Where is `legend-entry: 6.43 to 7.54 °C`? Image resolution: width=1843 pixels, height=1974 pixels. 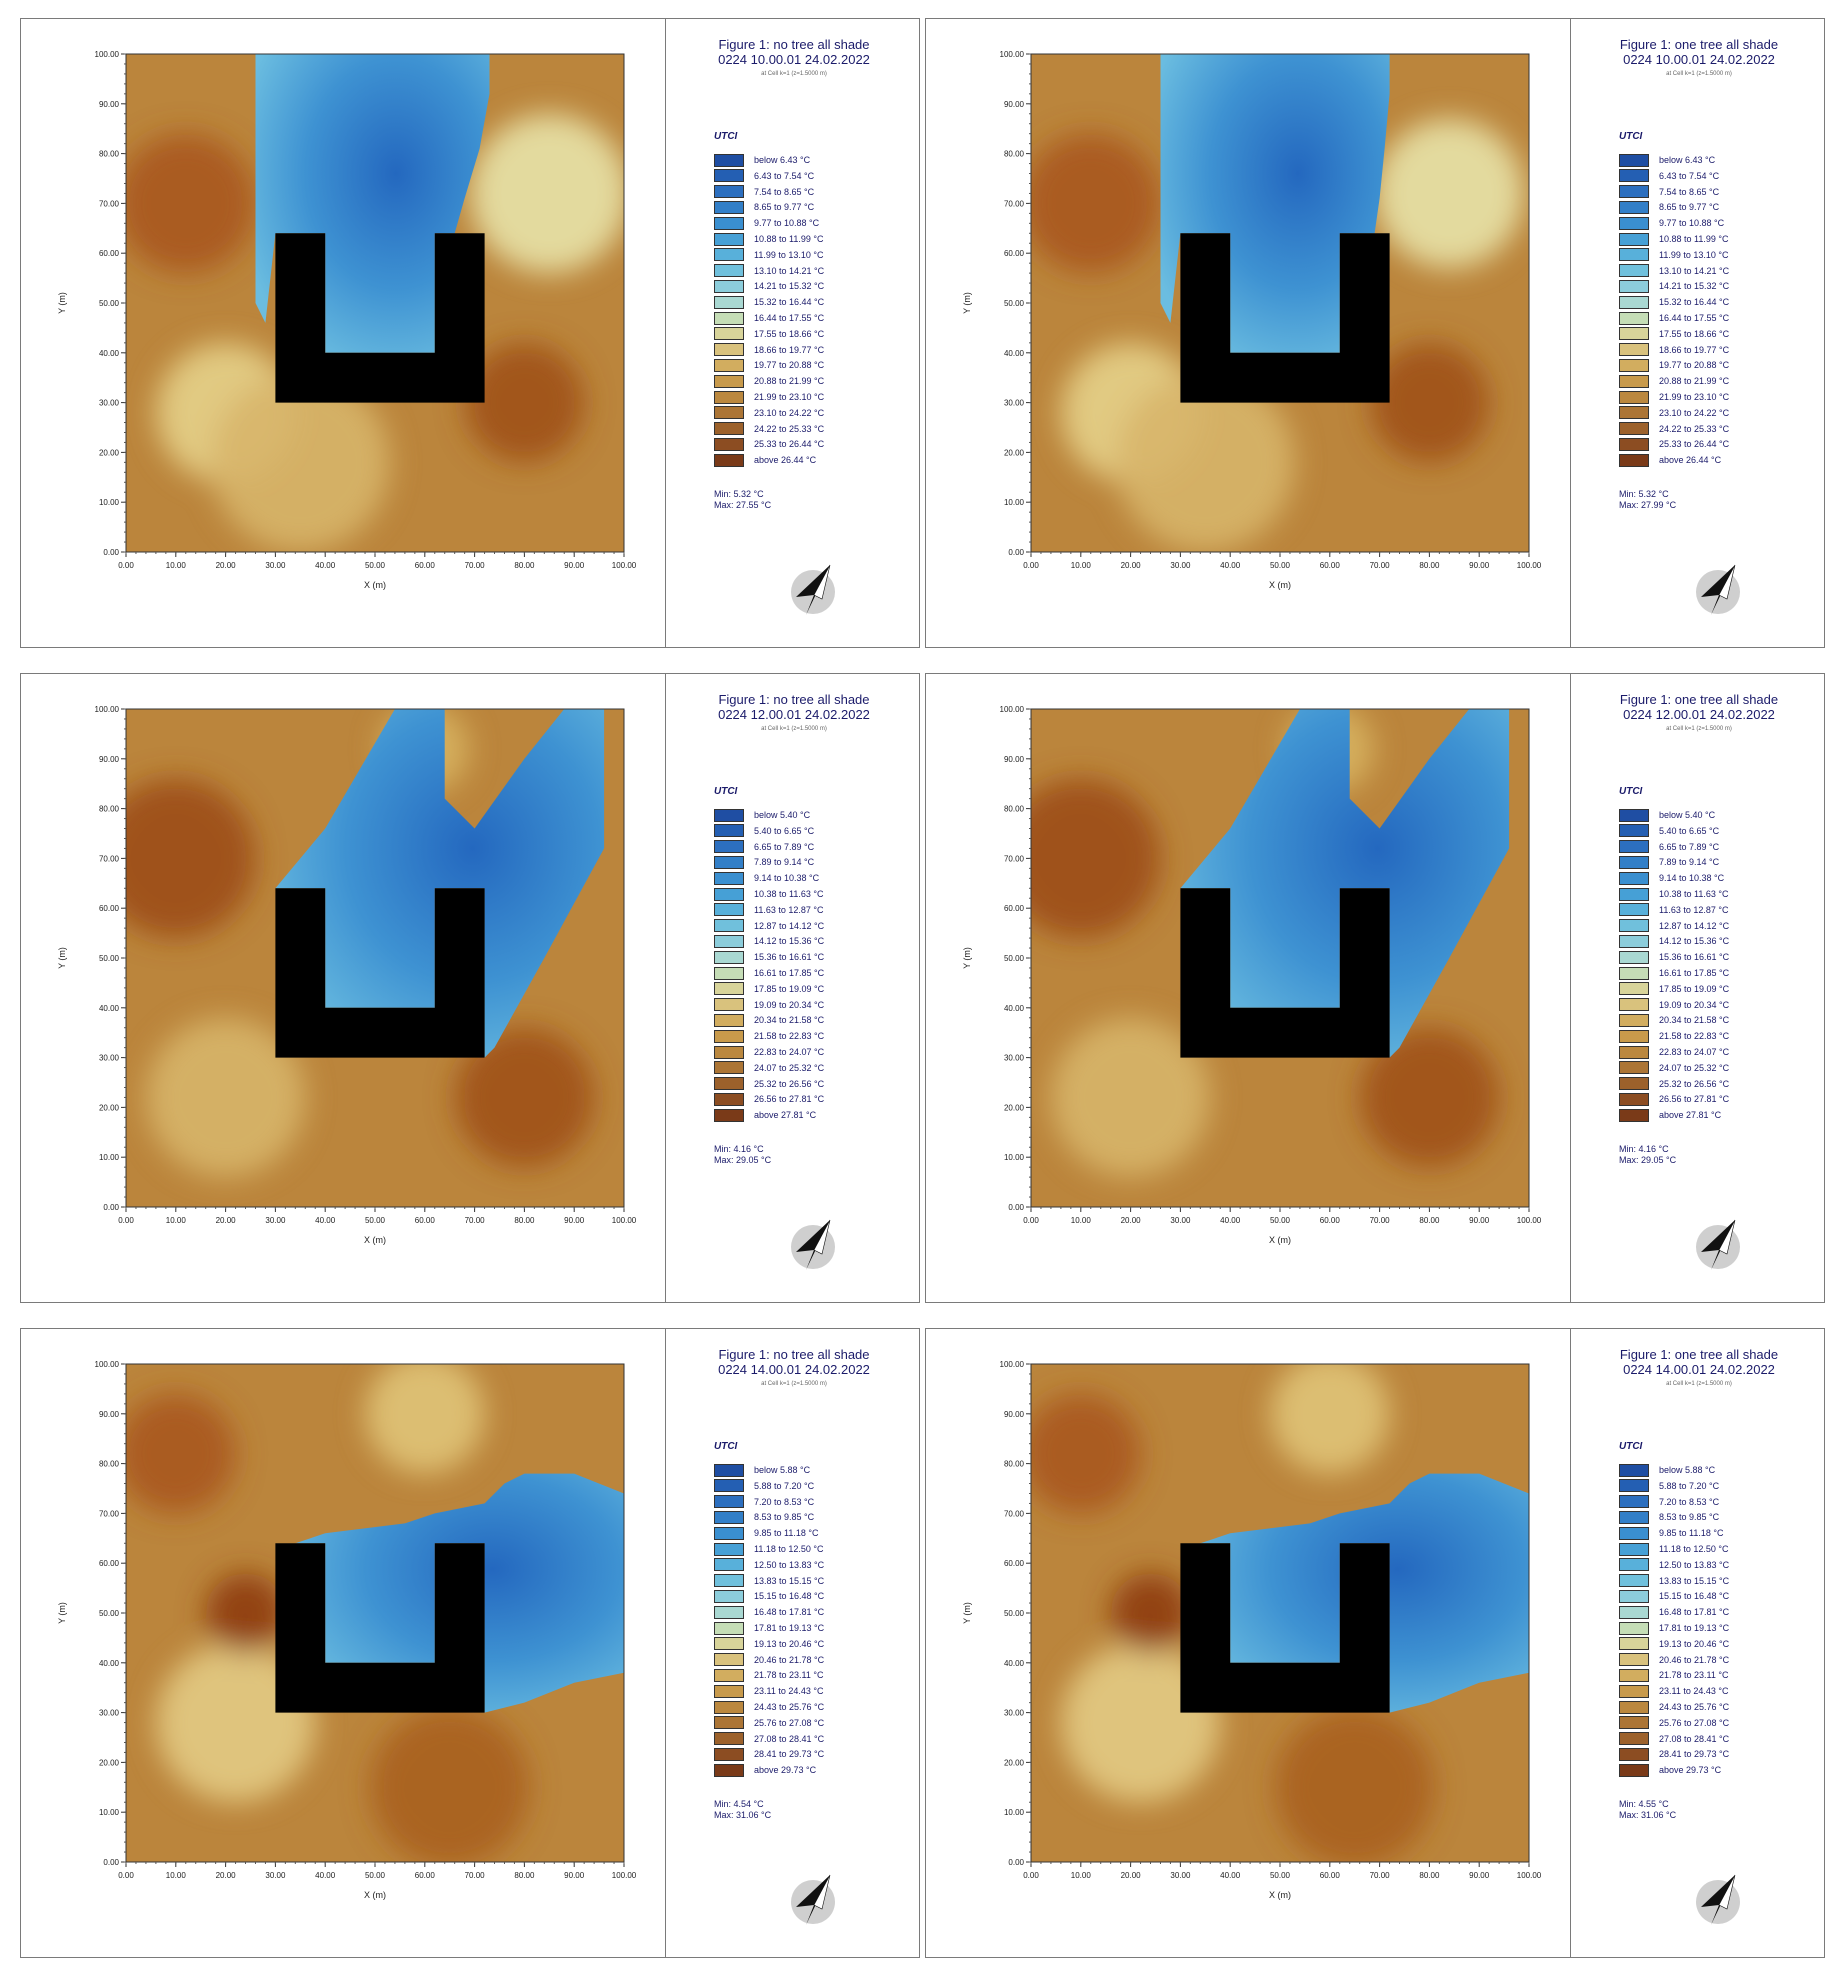 legend-entry: 6.43 to 7.54 °C is located at coordinates (1669, 176).